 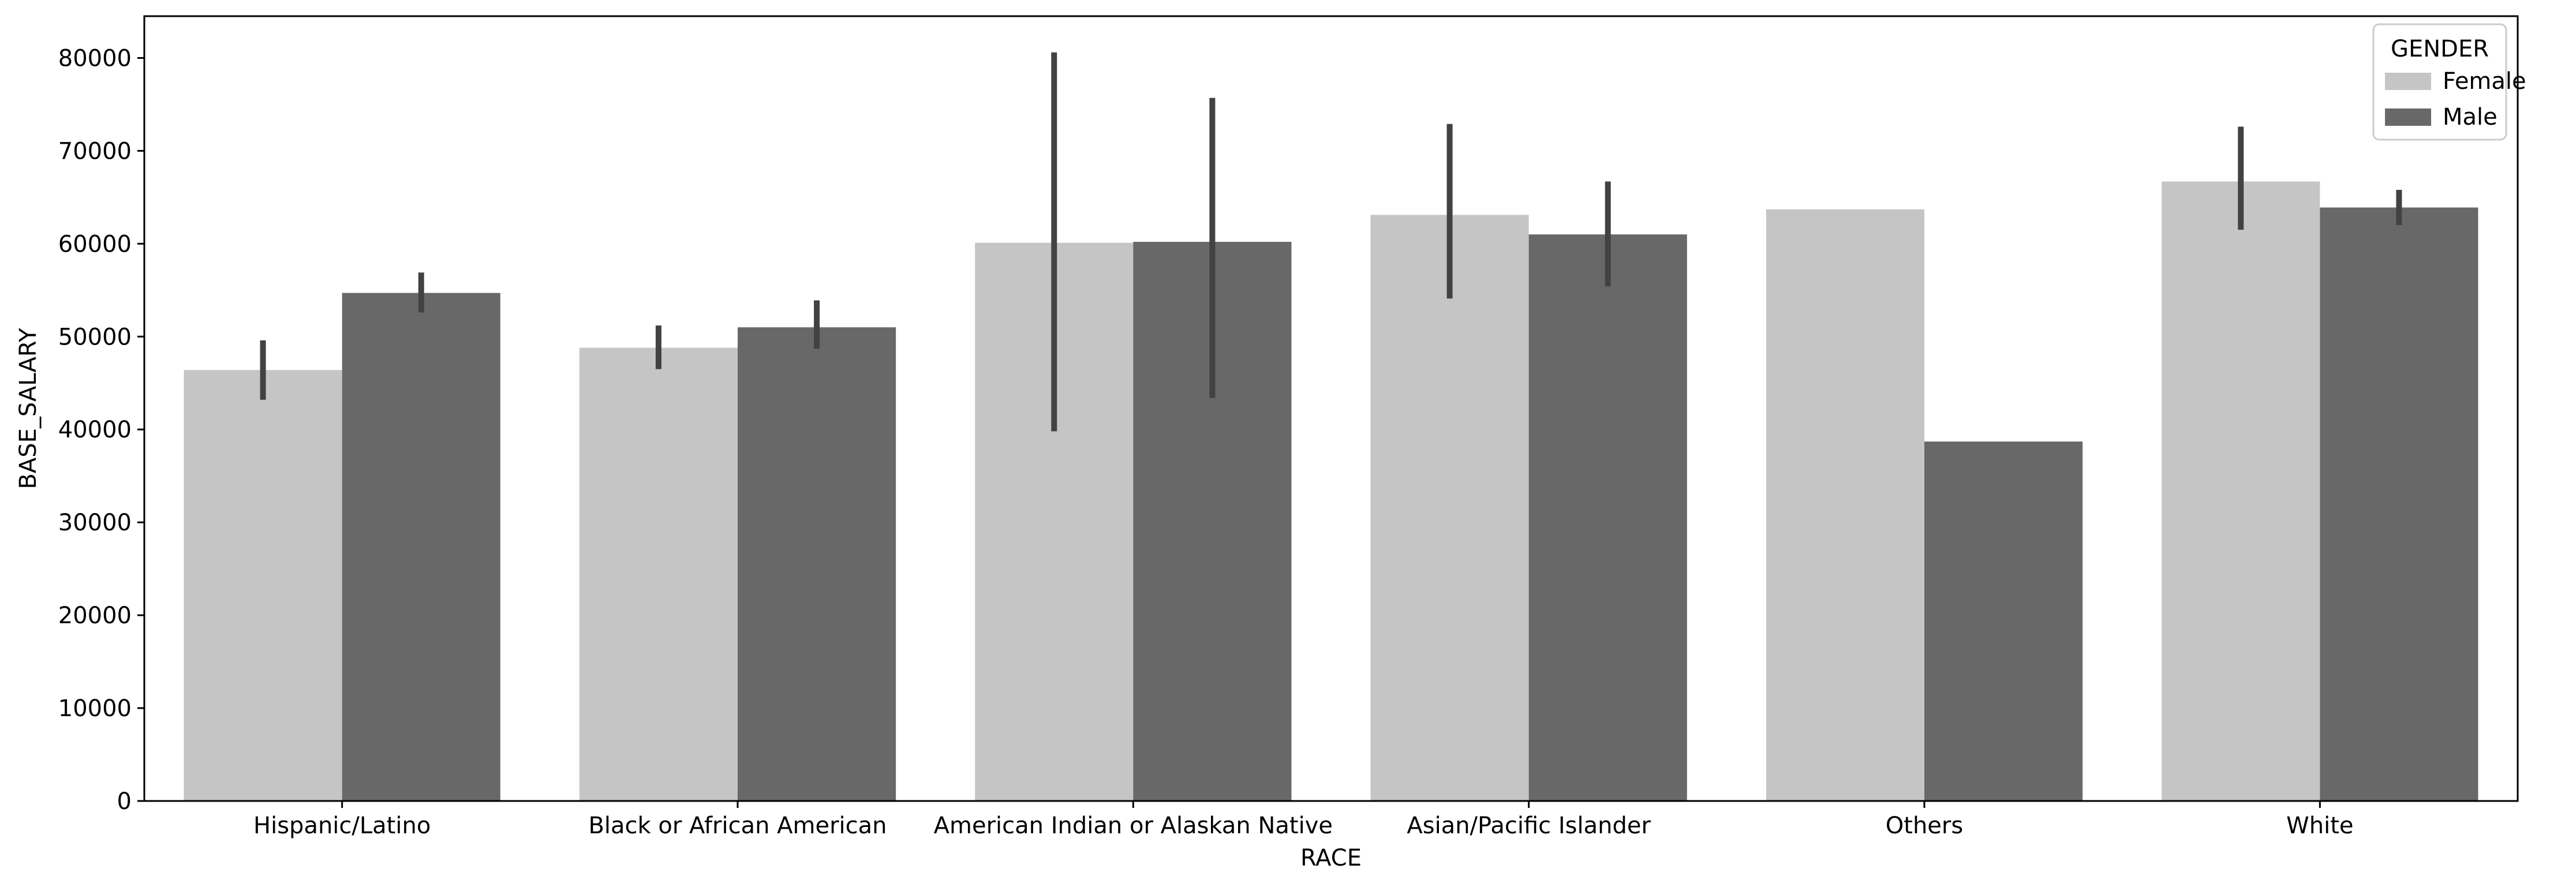 What do you see at coordinates (1924, 826) in the screenshot?
I see `x-tick-label: Others` at bounding box center [1924, 826].